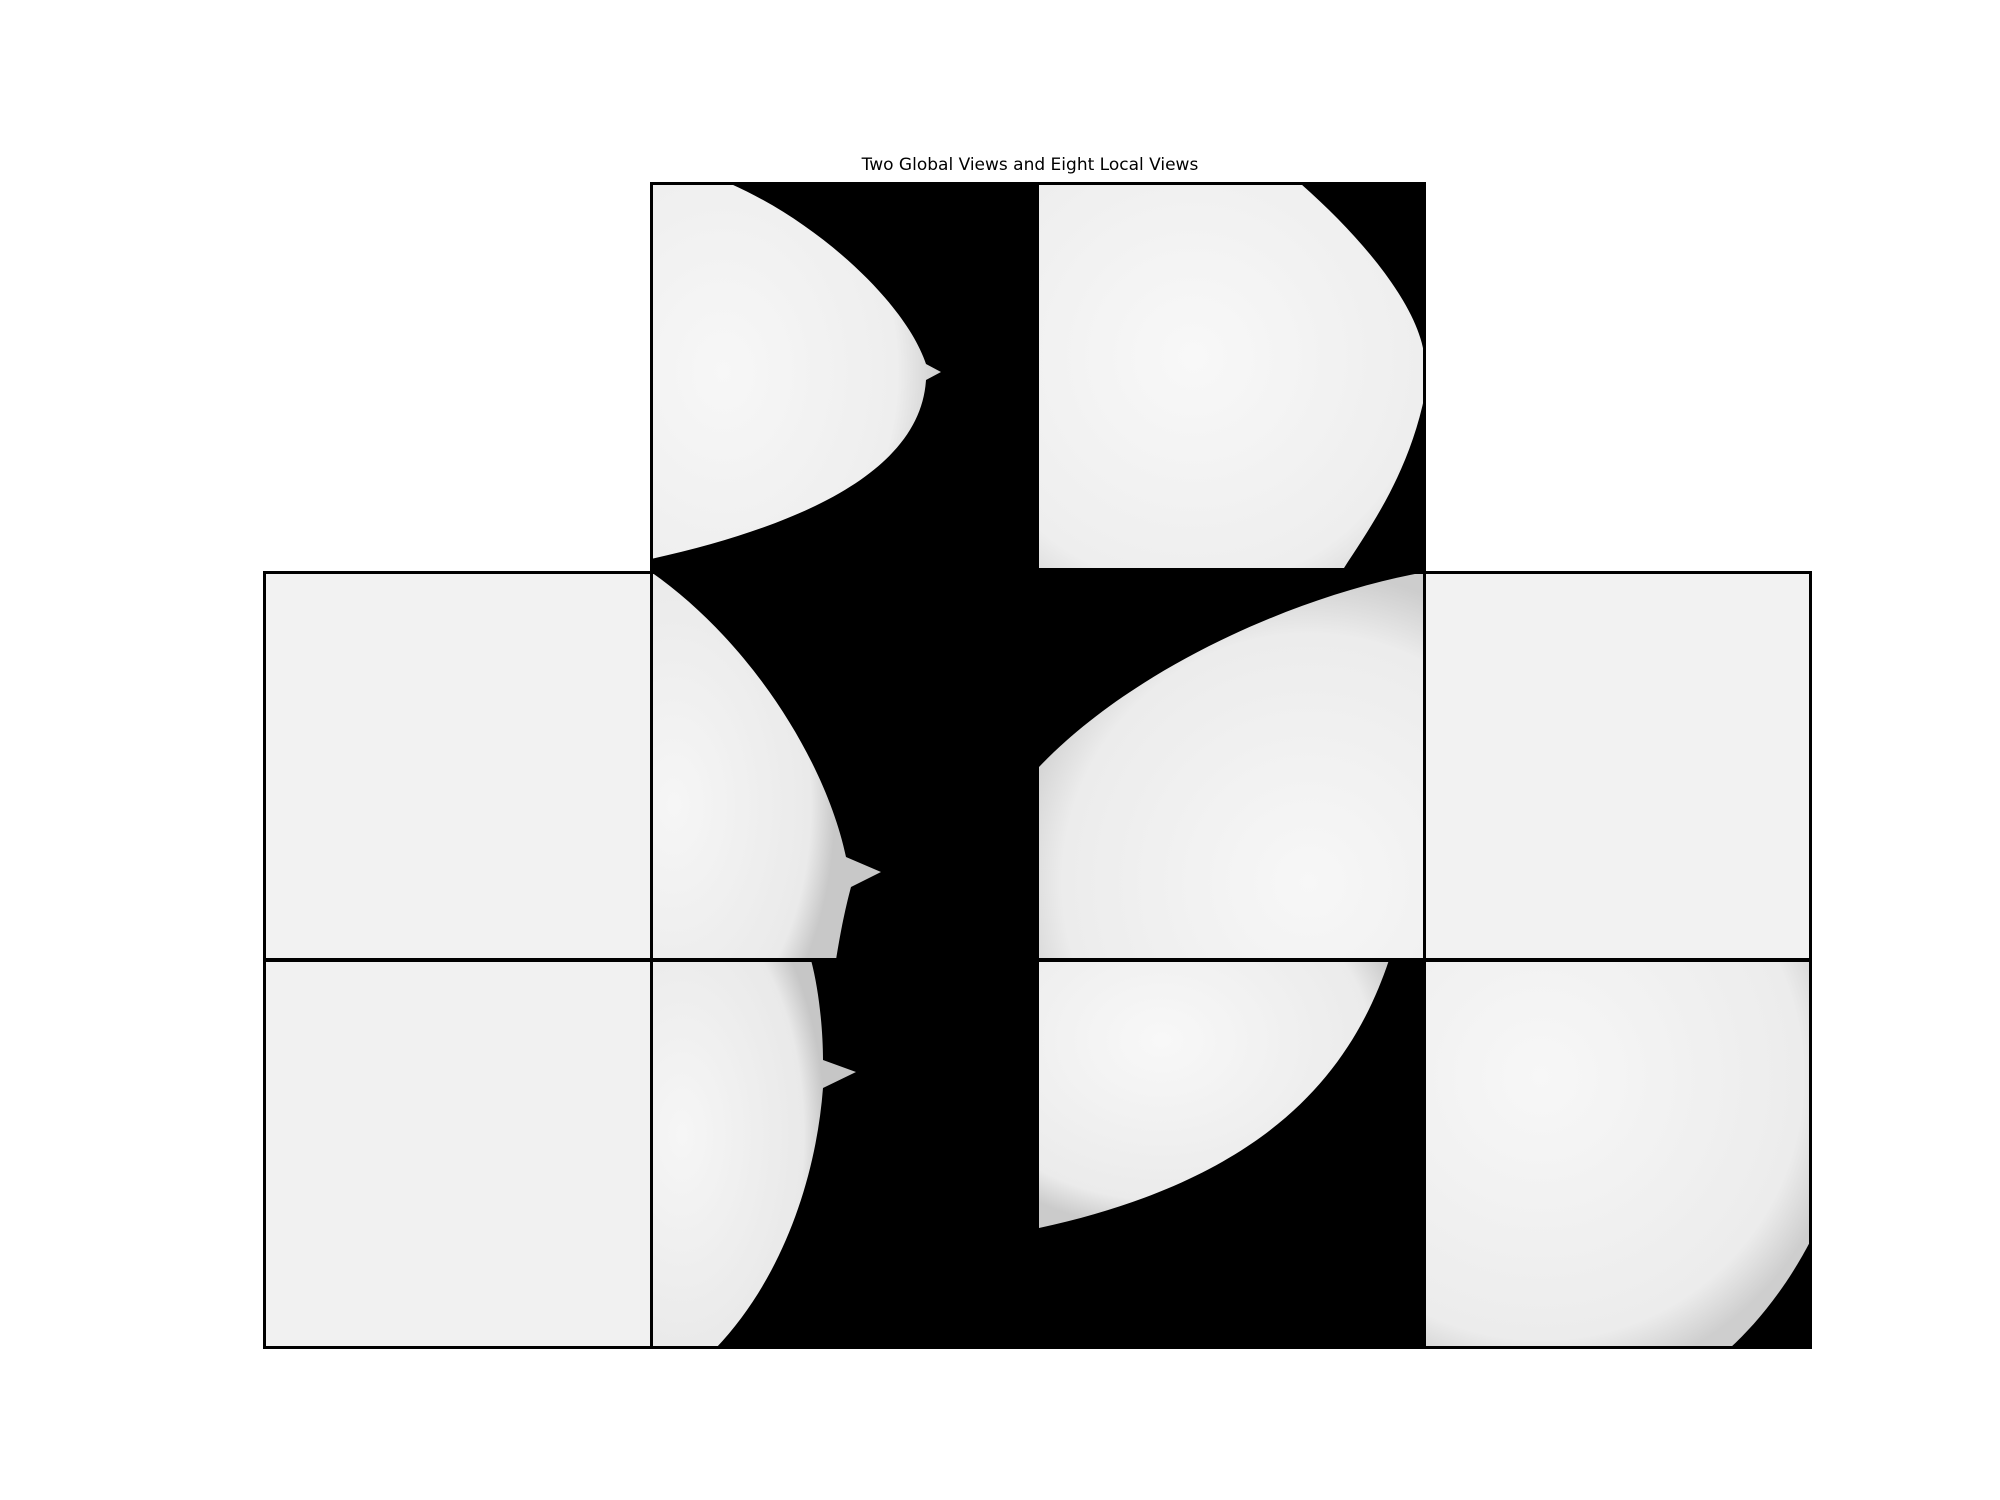 This screenshot has width=2000, height=1500. Describe the element at coordinates (1037, 1347) in the screenshot. I see `border-bottom` at that location.